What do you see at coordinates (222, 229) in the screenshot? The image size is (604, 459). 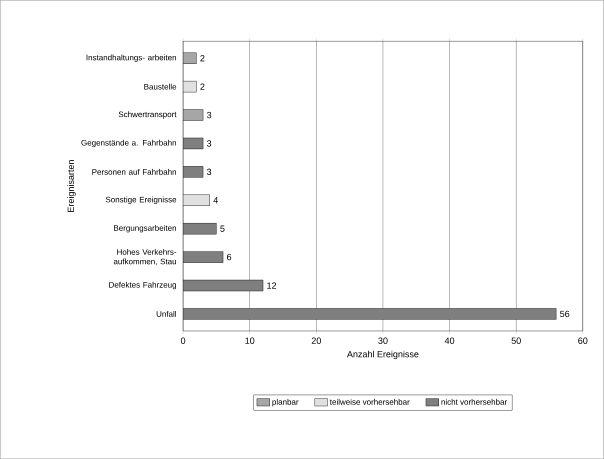 I see `data-label: 5` at bounding box center [222, 229].